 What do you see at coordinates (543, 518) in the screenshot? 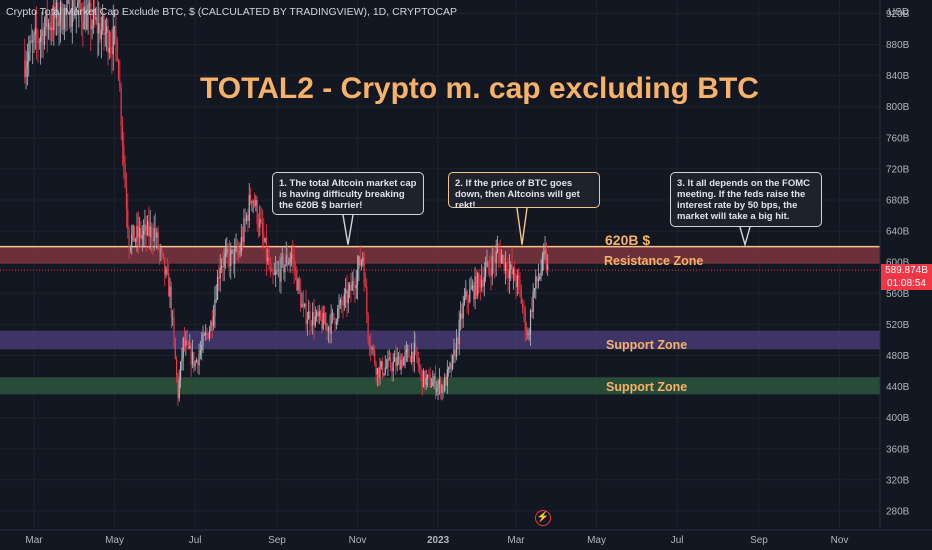
I see `lightning-icon: ⚡` at bounding box center [543, 518].